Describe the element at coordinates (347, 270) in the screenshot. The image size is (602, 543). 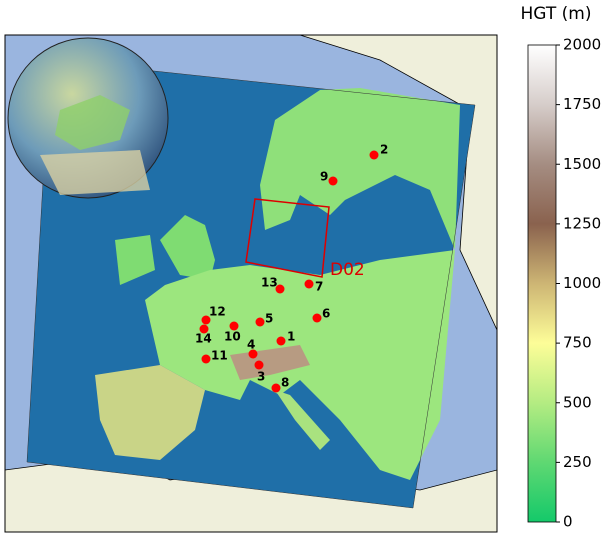
I see `domain-label: D02` at that location.